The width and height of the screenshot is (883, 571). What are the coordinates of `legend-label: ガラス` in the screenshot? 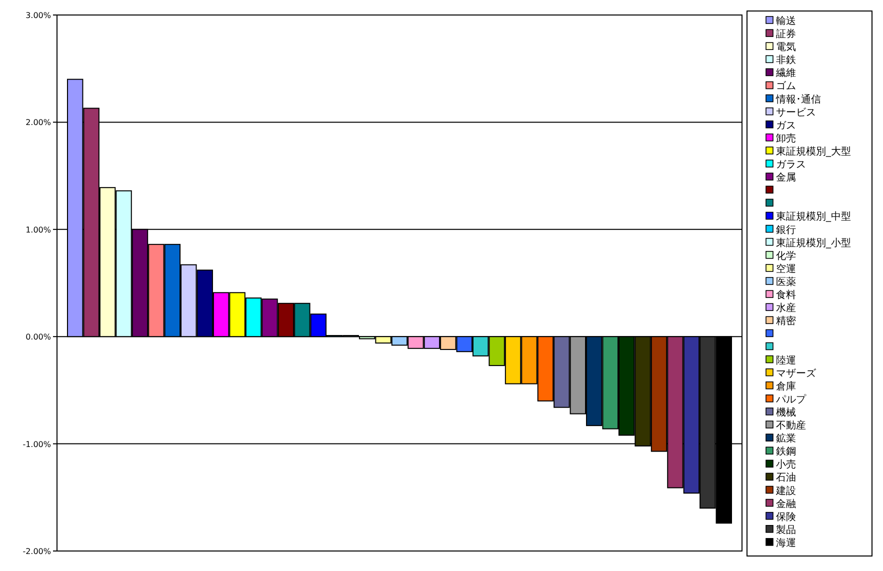 It's located at (791, 165).